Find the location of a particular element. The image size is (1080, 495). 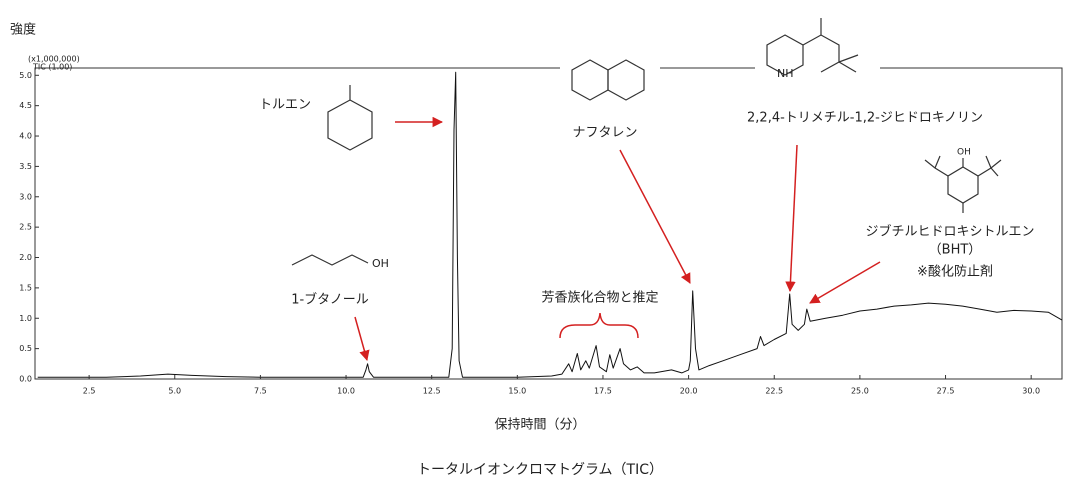

y-tick-label: 4.5 is located at coordinates (25, 105).